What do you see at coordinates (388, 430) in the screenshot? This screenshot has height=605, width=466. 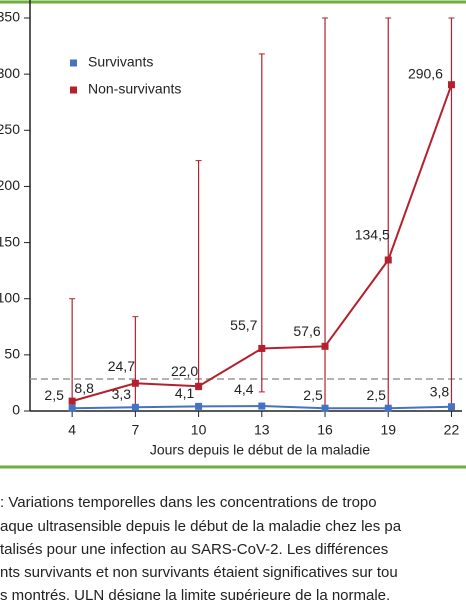 I see `x-tick-label: 19` at bounding box center [388, 430].